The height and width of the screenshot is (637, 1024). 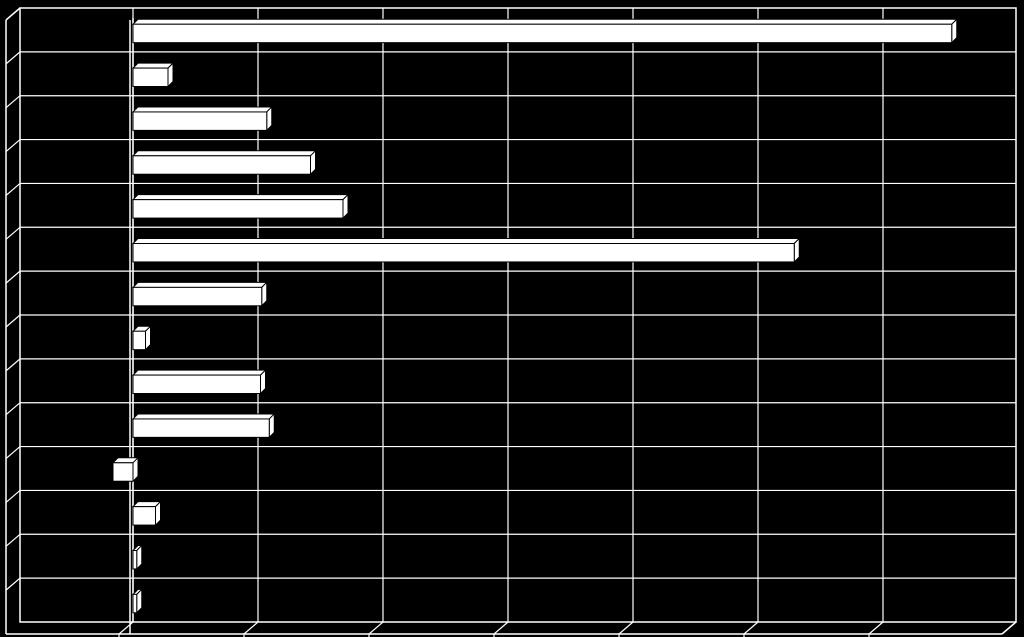 What do you see at coordinates (1009, 628) in the screenshot?
I see `floor-right-edge` at bounding box center [1009, 628].